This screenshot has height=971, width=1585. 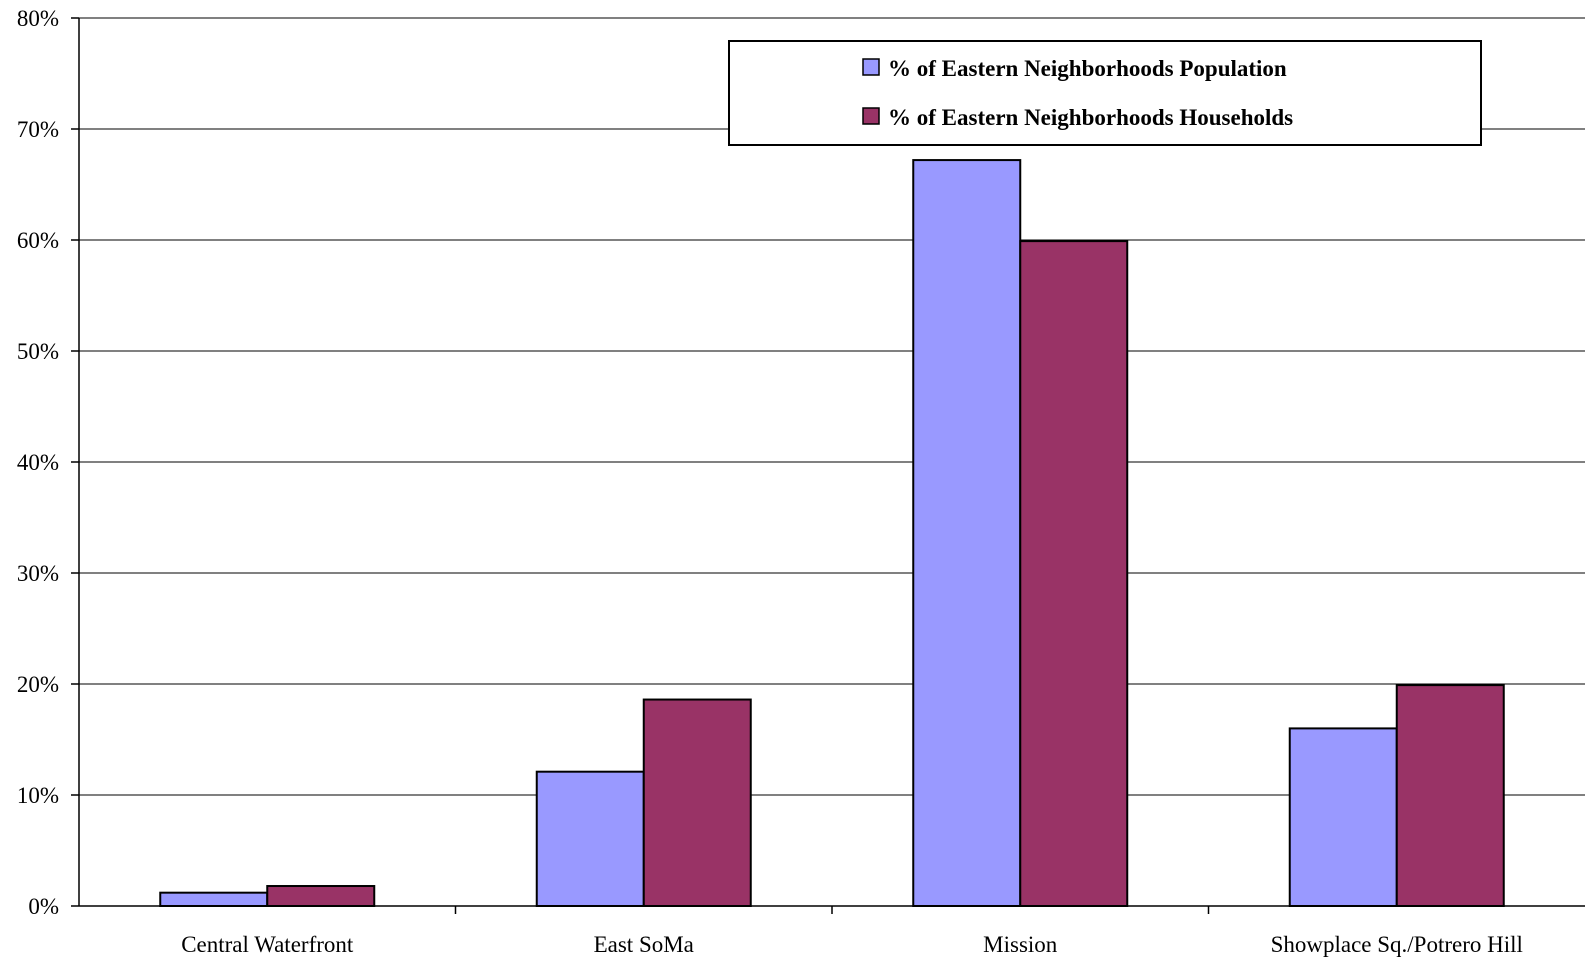 I want to click on y-tick-label: 80%, so click(x=38, y=18).